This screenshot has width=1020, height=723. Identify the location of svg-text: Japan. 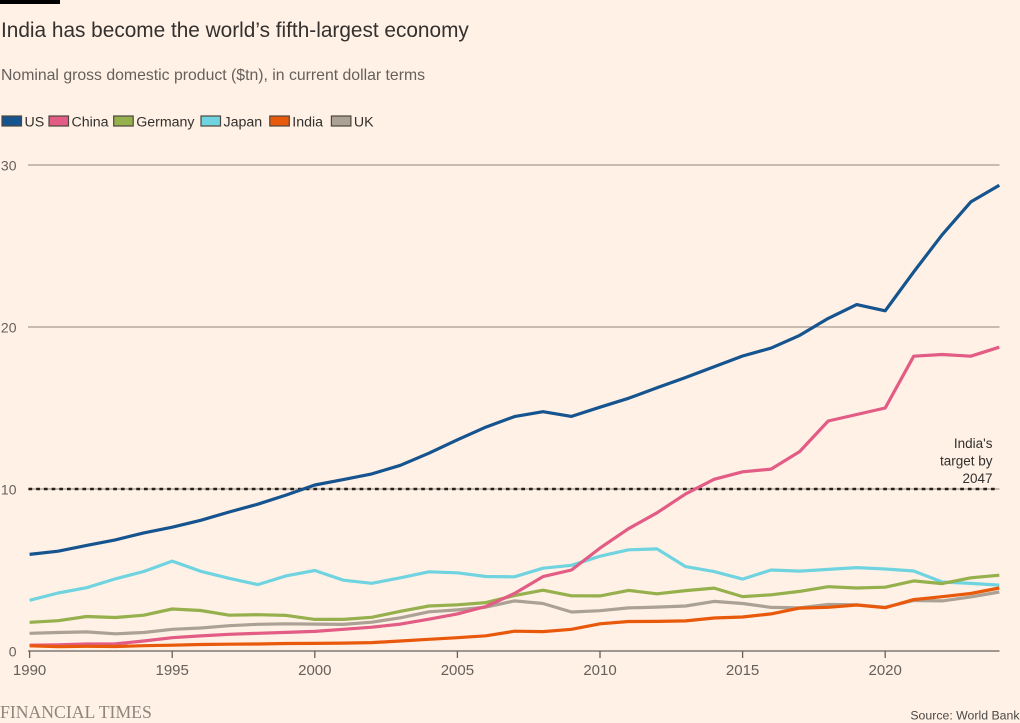
(243, 123).